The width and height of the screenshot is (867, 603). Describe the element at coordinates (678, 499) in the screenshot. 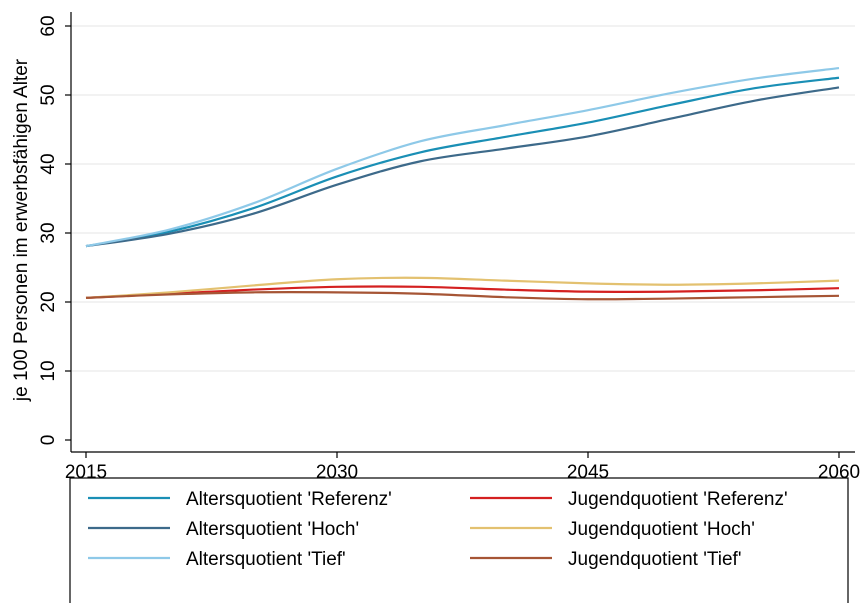

I see `legend-label: Jugendquotient 'Referenz'` at that location.